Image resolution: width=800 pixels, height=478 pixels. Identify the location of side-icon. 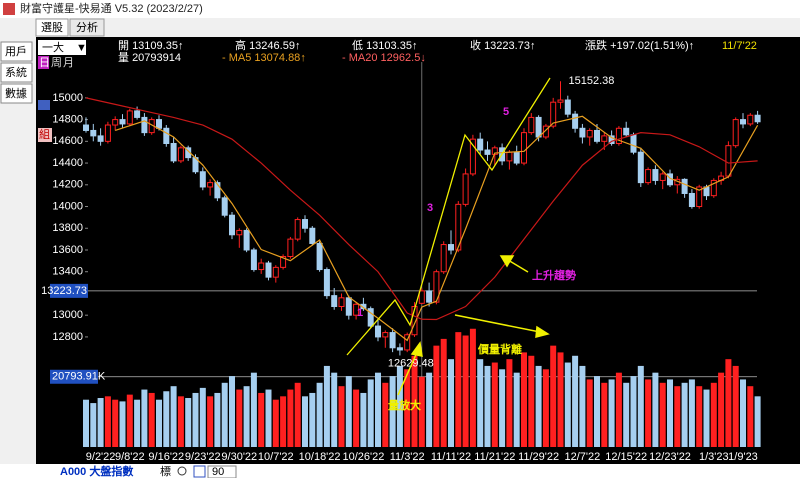
(44, 105).